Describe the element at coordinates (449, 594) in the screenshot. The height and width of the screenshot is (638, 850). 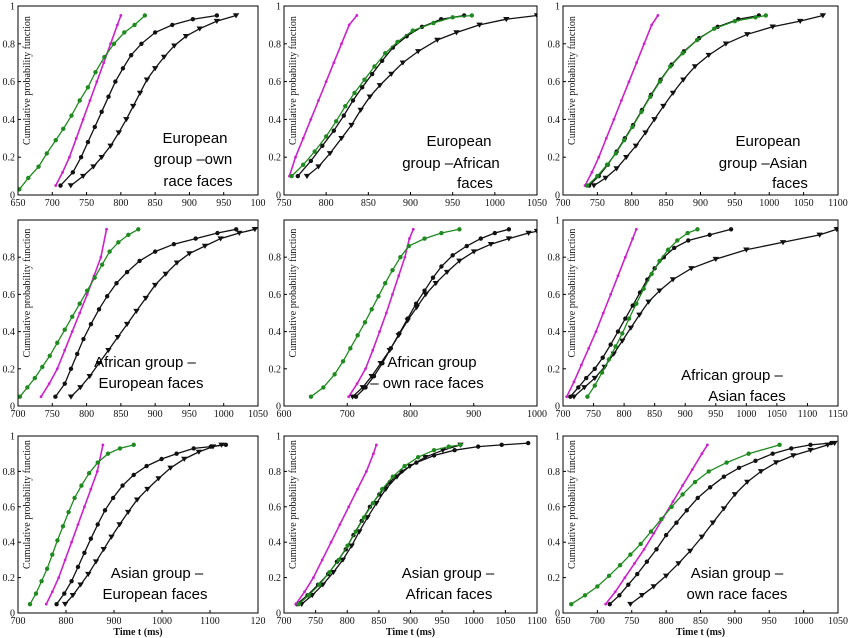
I see `panel-annotation: African faces` at that location.